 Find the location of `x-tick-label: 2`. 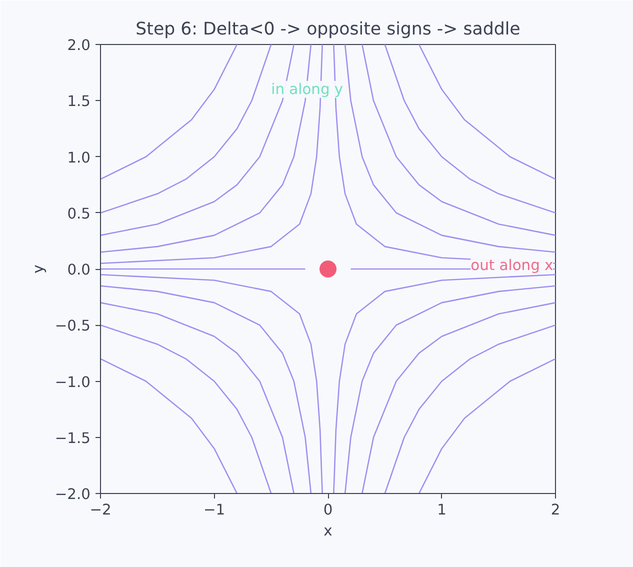

x-tick-label: 2 is located at coordinates (555, 510).